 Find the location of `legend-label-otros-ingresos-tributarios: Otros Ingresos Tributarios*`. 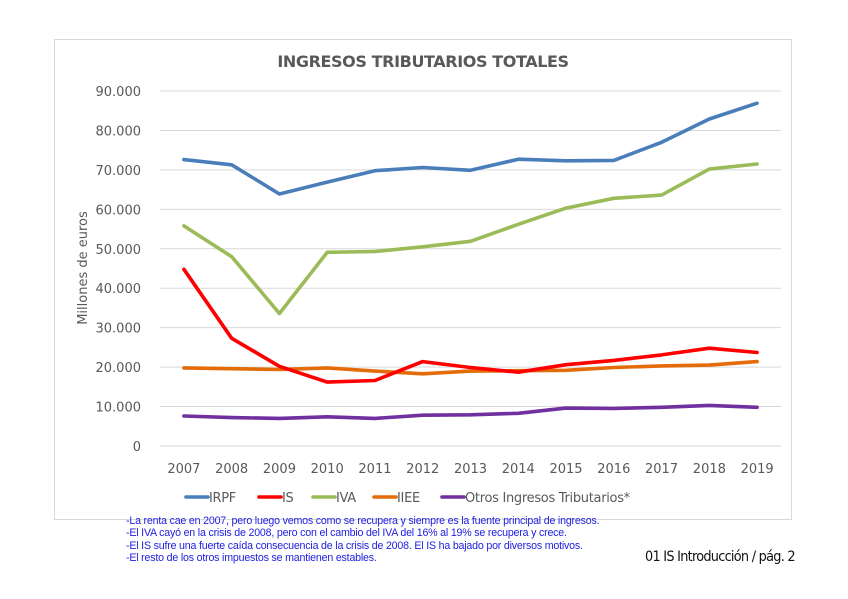

legend-label-otros-ingresos-tributarios: Otros Ingresos Tributarios* is located at coordinates (548, 498).